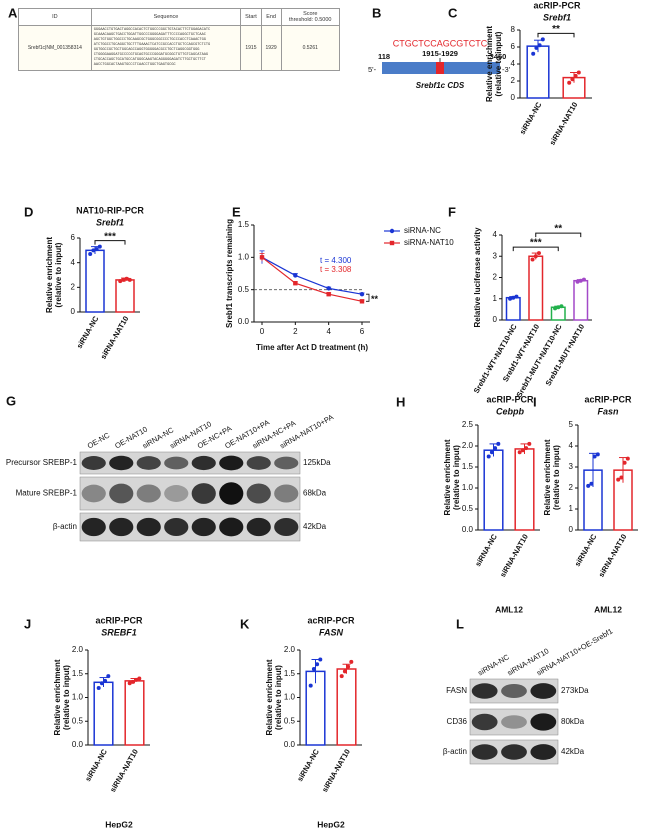  I want to click on y-tick-label: 1.5, so click(468, 466).